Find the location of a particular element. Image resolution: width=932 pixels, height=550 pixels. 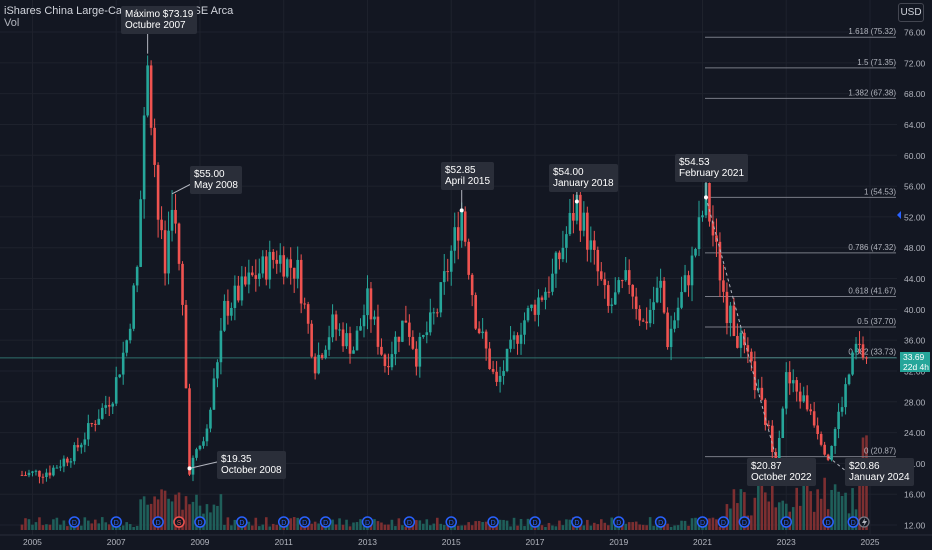

annotation-feb-2021: $54.53 February 2021 is located at coordinates (712, 168).